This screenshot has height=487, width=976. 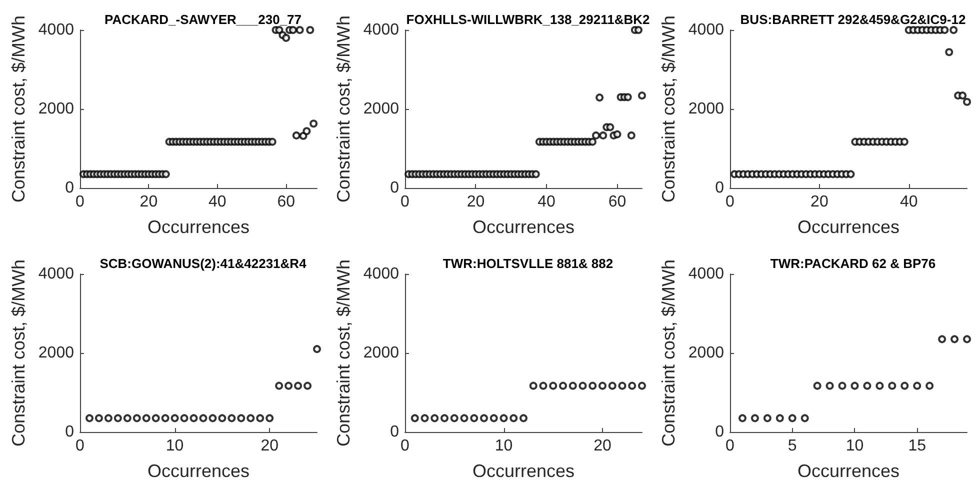 What do you see at coordinates (528, 263) in the screenshot?
I see `chart-title: TWR:HOLTSVLLE 881& 882` at bounding box center [528, 263].